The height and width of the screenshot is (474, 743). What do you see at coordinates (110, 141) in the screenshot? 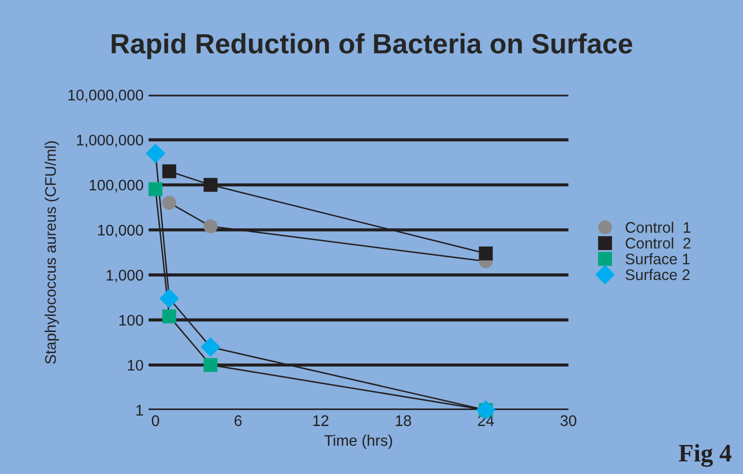
I see `y-tick-label: 1,000,000` at bounding box center [110, 141].